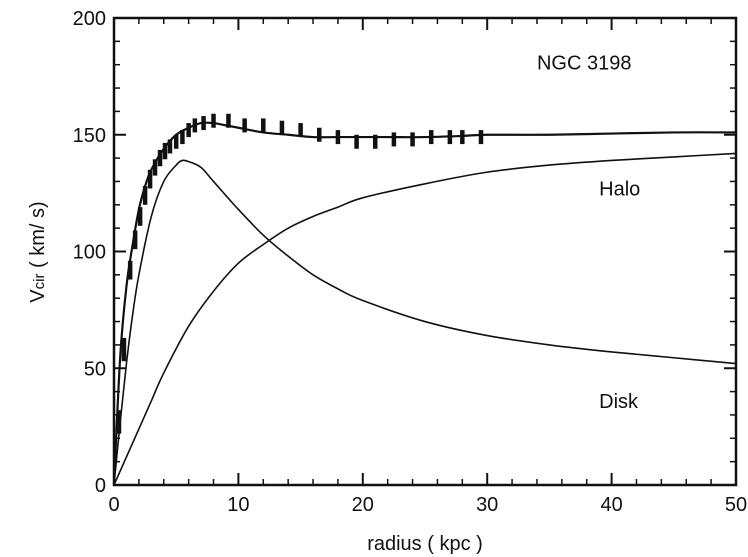 This screenshot has width=748, height=557. What do you see at coordinates (736, 505) in the screenshot?
I see `x-tick-label-50: 50` at bounding box center [736, 505].